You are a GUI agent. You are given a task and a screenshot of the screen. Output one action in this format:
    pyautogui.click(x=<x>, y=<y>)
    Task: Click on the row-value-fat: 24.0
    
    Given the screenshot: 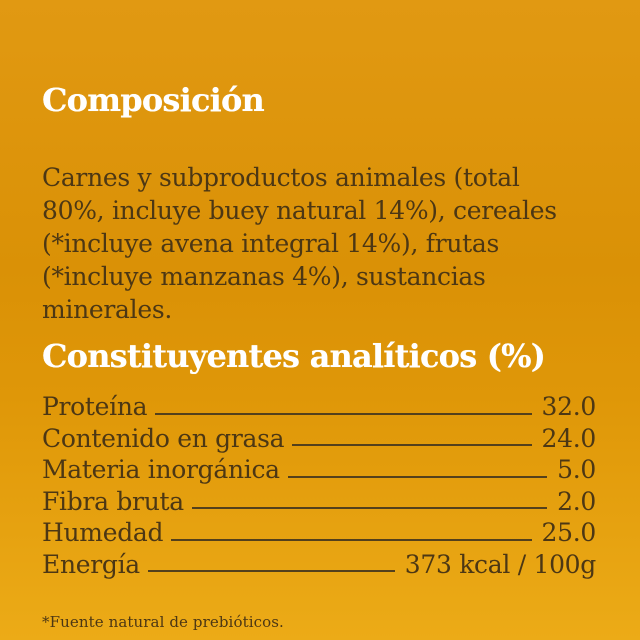 What is the action you would take?
    pyautogui.click(x=569, y=438)
    